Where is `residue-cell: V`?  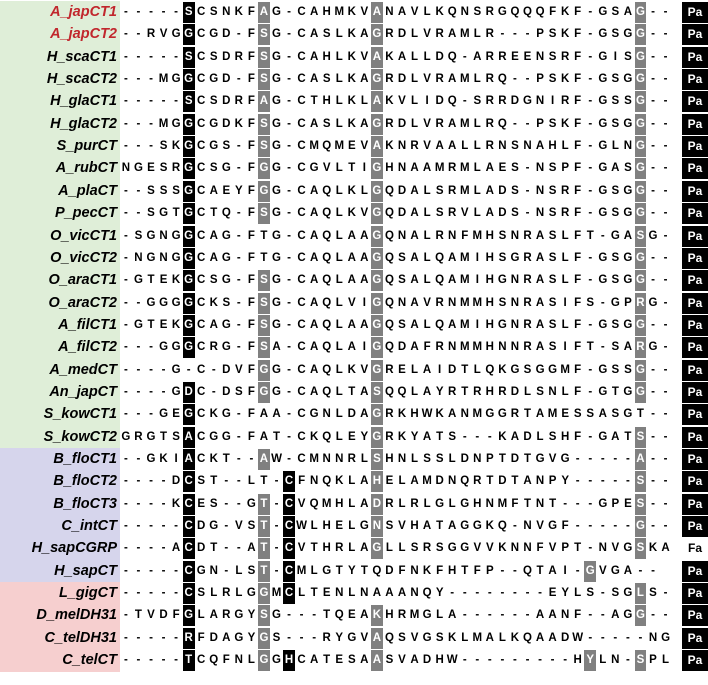 residue-cell: V is located at coordinates (351, 302).